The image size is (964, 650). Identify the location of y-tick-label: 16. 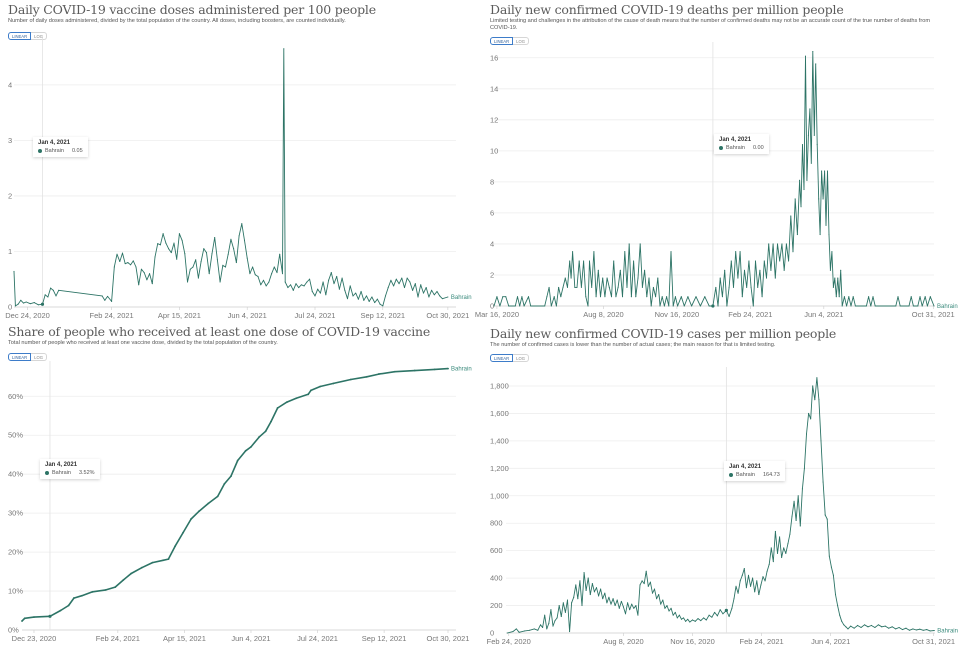
(494, 57).